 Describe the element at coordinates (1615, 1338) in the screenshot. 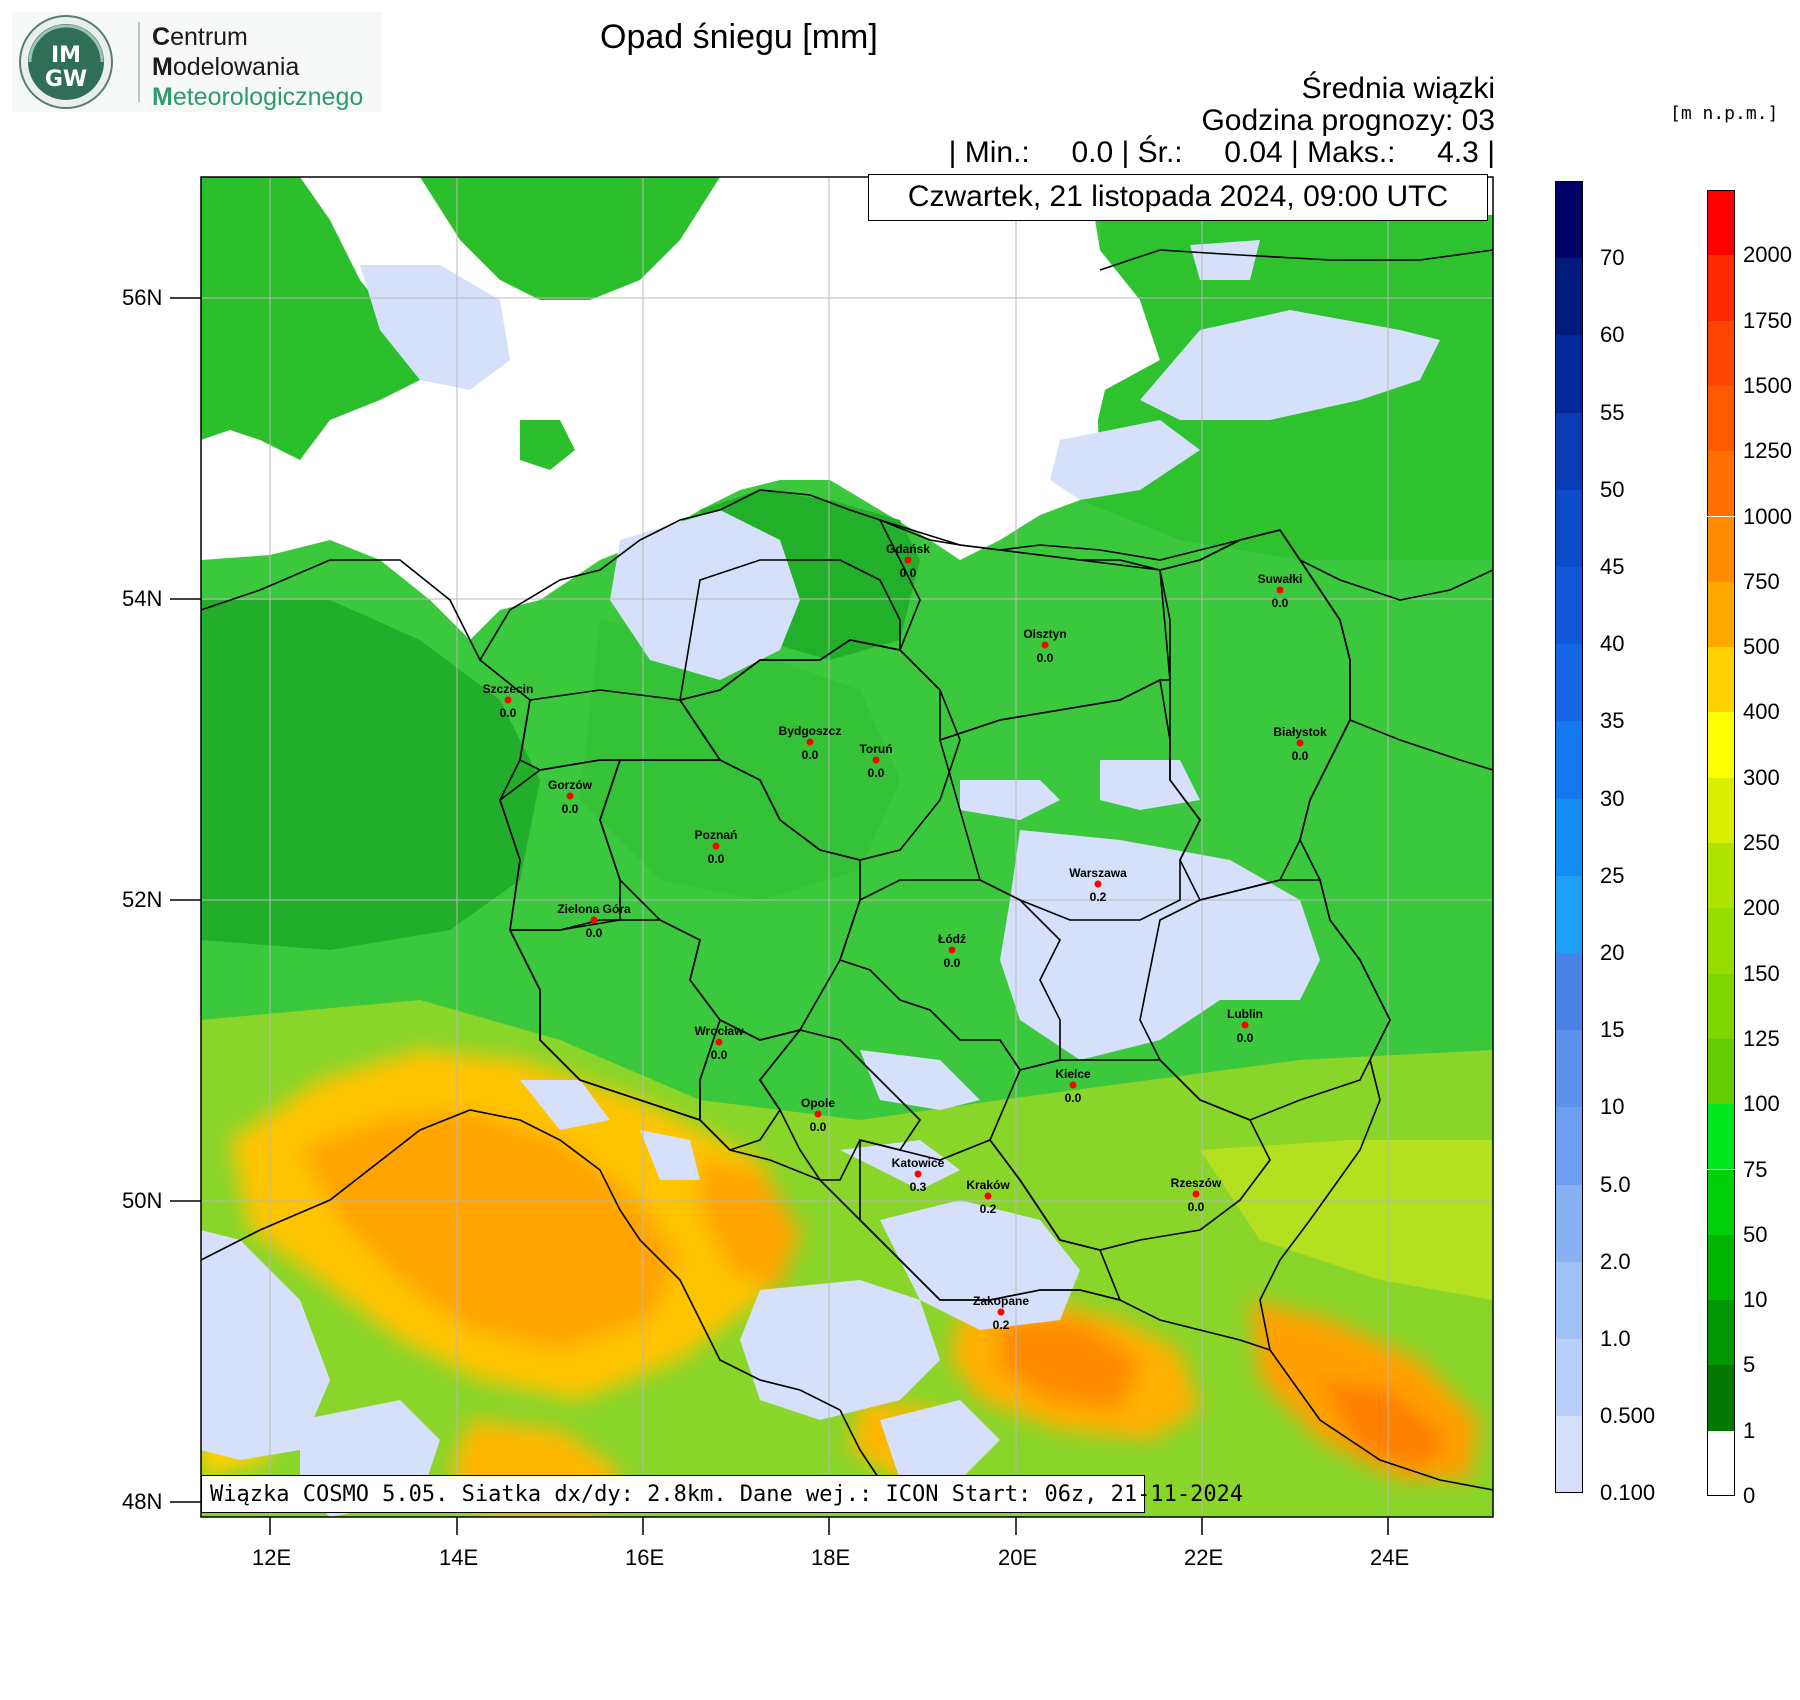

I see `snow-colorbar-tick-label: 1.0` at that location.